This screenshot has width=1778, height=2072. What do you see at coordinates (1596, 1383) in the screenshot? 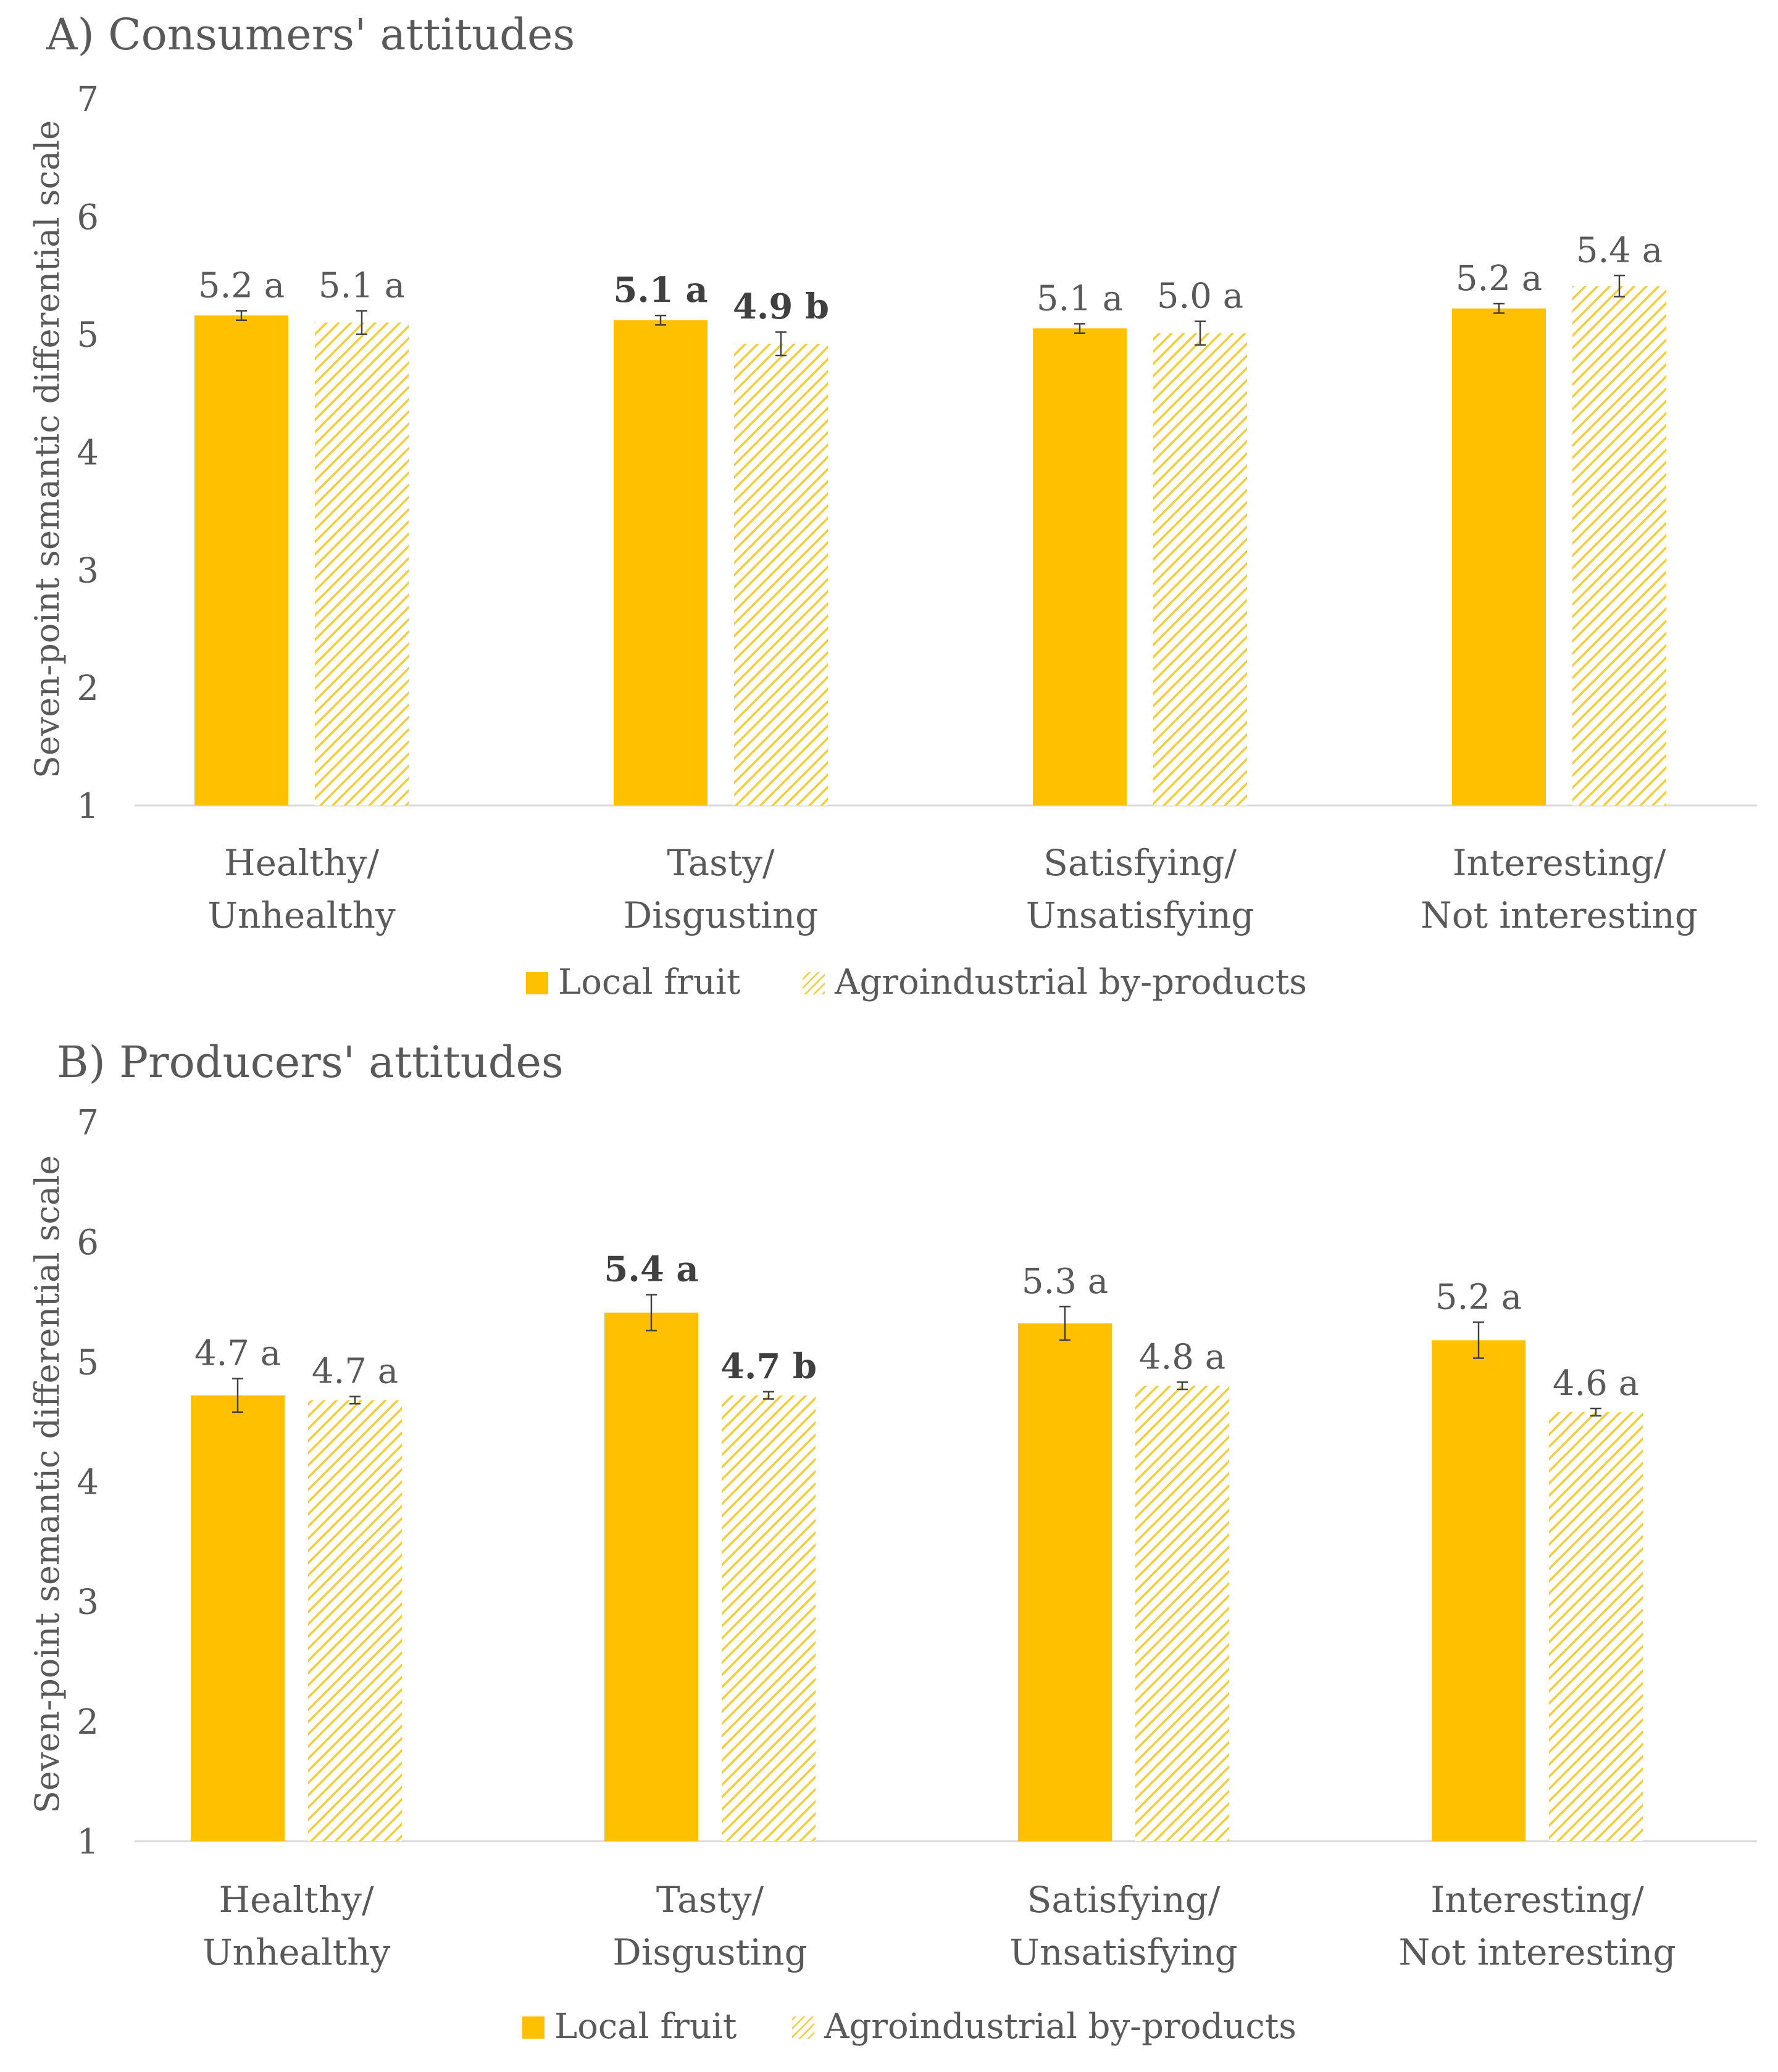
I see `data-label: 4.6 a` at bounding box center [1596, 1383].